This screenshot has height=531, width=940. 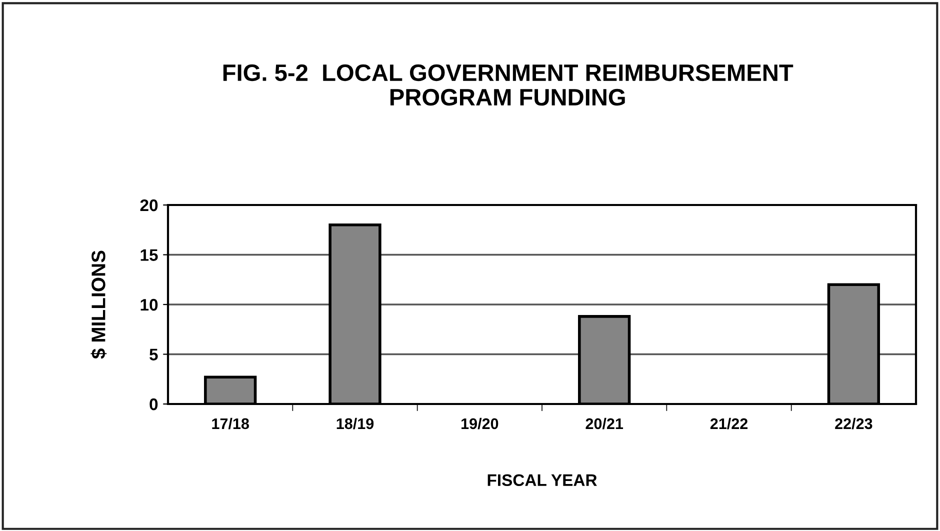 I want to click on x-tick-label: 22/23, so click(x=853, y=424).